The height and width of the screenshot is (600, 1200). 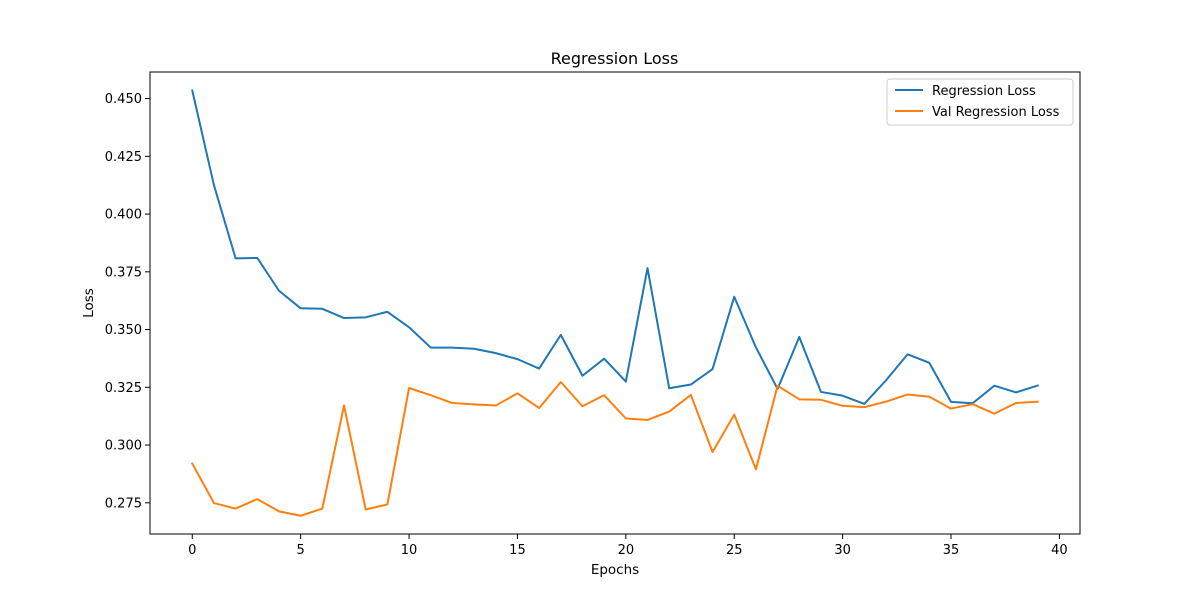 I want to click on y-tick-label: 0.375, so click(x=123, y=272).